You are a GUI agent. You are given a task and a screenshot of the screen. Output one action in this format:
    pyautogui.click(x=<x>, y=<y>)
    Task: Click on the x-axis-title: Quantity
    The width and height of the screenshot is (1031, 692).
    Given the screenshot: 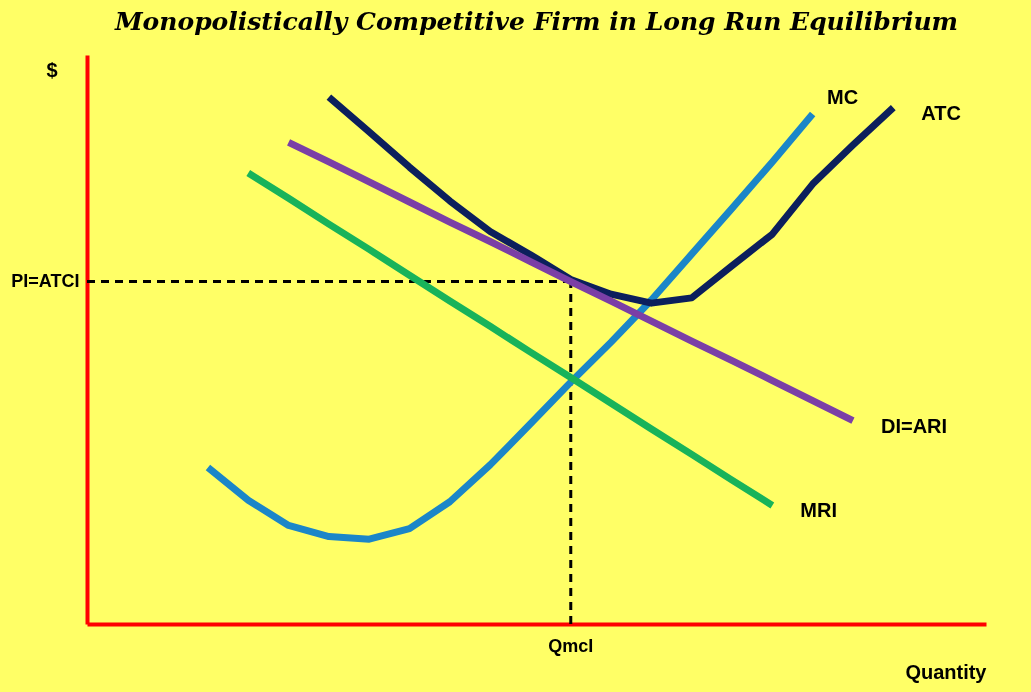 What is the action you would take?
    pyautogui.click(x=946, y=671)
    